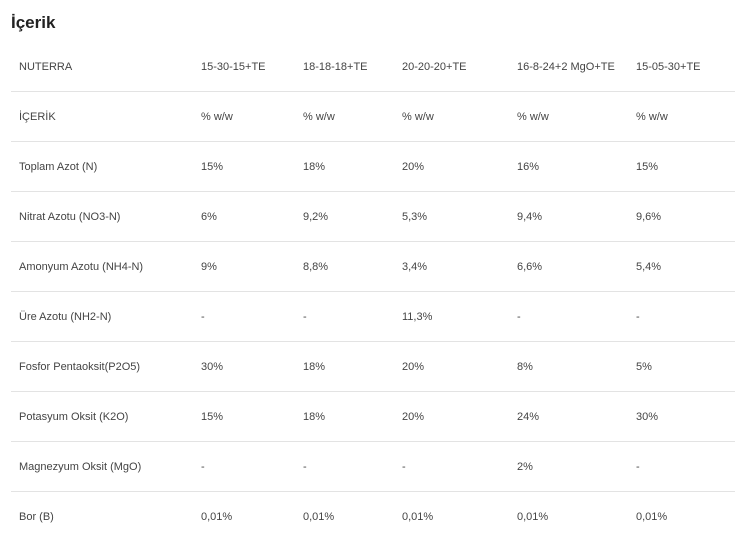 This screenshot has width=752, height=541. What do you see at coordinates (344, 67) in the screenshot?
I see `header-cell: 18-18-18+TE` at bounding box center [344, 67].